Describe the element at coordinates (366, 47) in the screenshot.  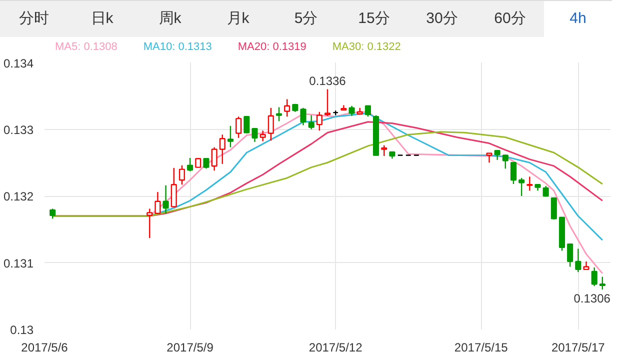
I see `text: MA30: 0.1322` at that location.